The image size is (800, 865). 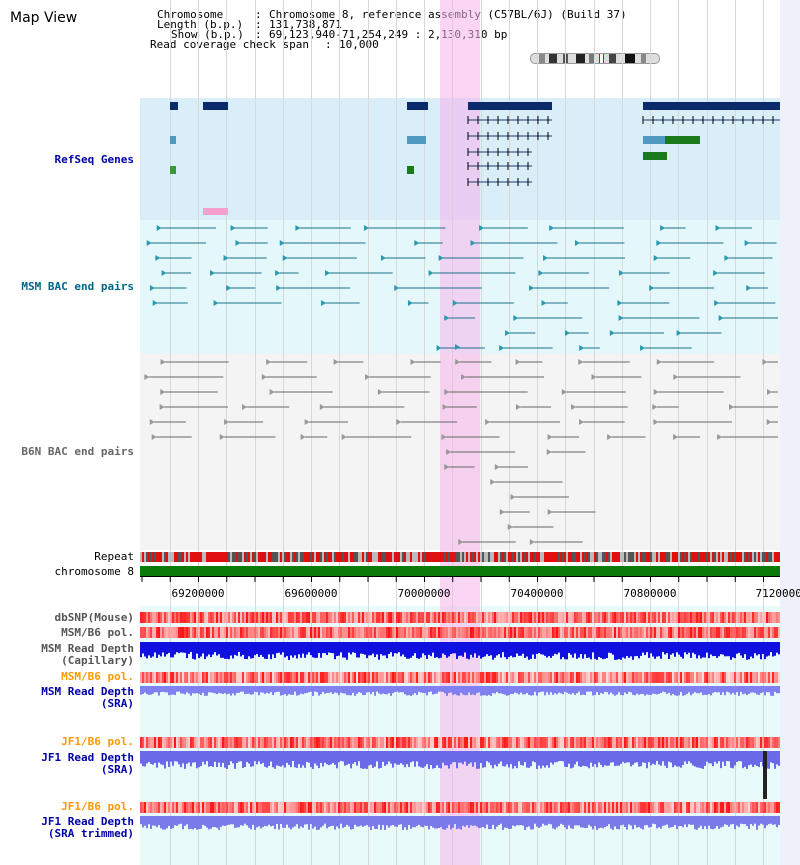 I want to click on track-label-msm-b6-pol: MSM/B6 pol., so click(x=97, y=632).